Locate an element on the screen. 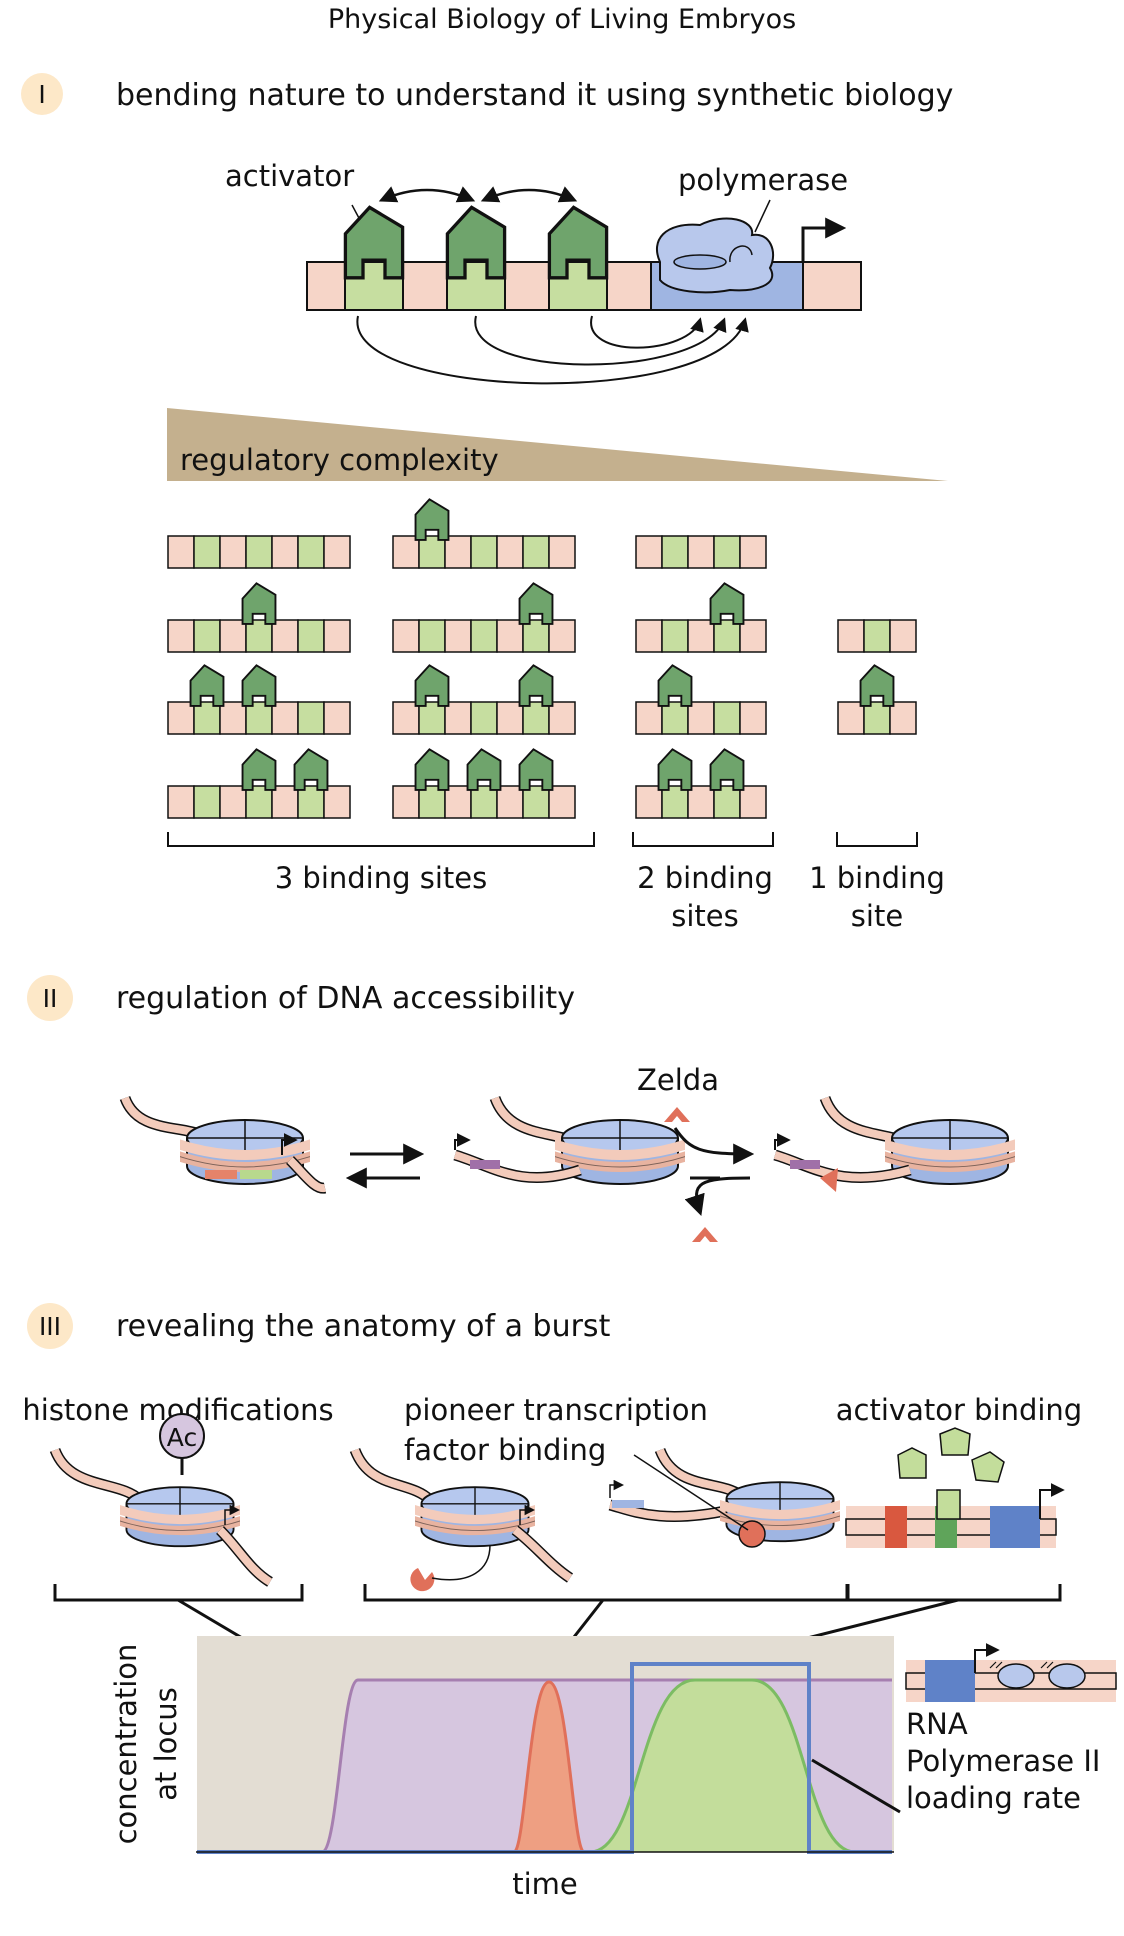 The height and width of the screenshot is (1936, 1124). section-1-badge is located at coordinates (42, 94).